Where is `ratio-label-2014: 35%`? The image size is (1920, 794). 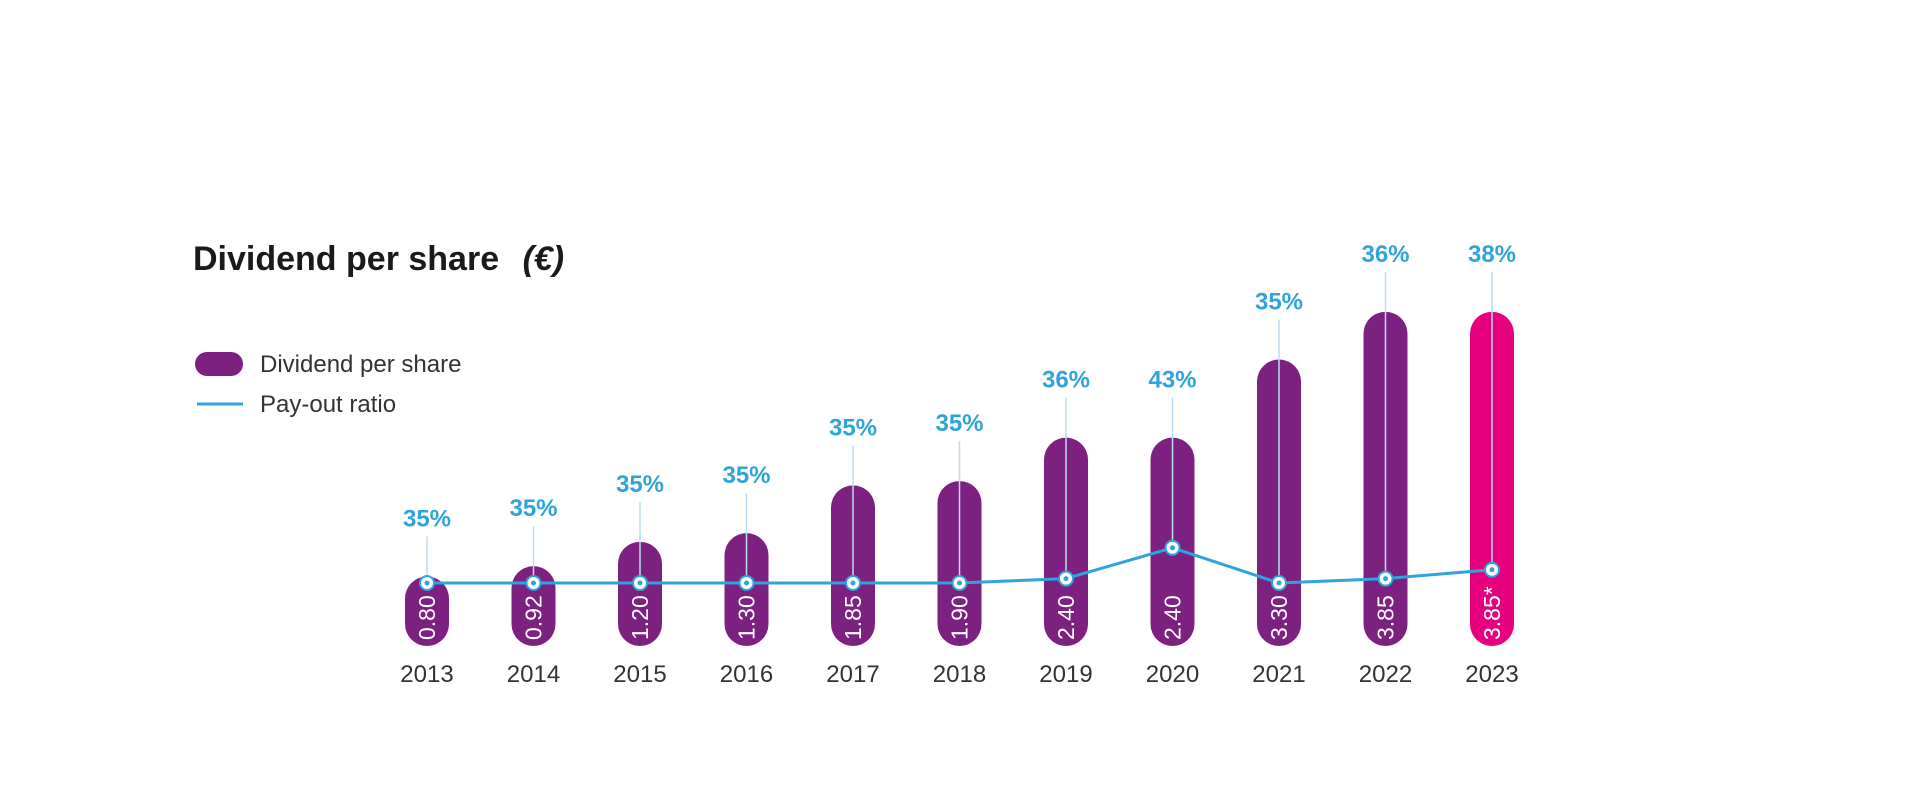 ratio-label-2014: 35% is located at coordinates (533, 508).